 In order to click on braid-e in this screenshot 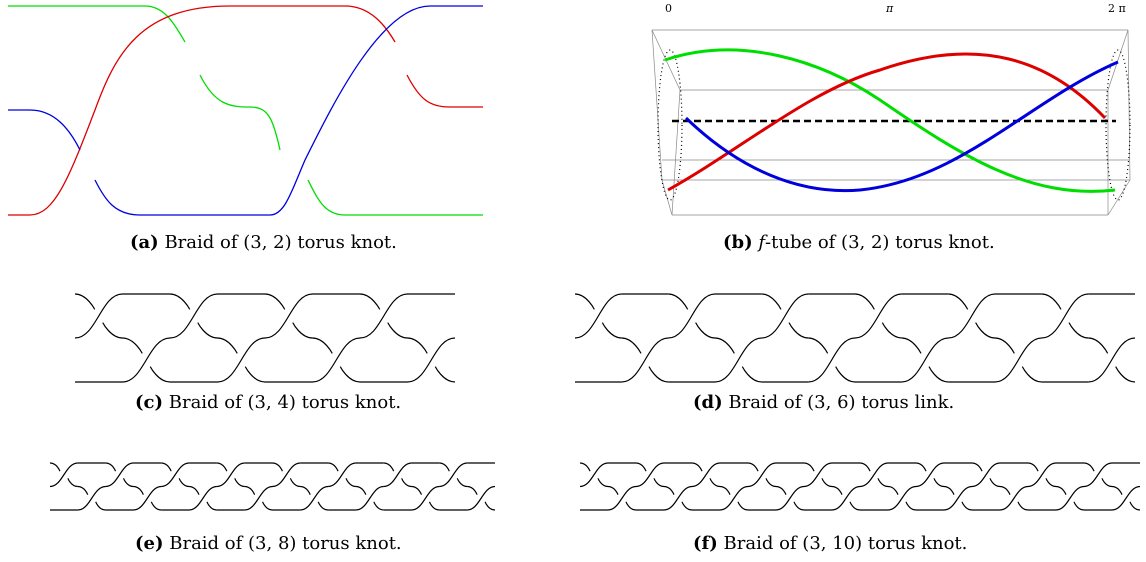, I will do `click(272, 486)`.